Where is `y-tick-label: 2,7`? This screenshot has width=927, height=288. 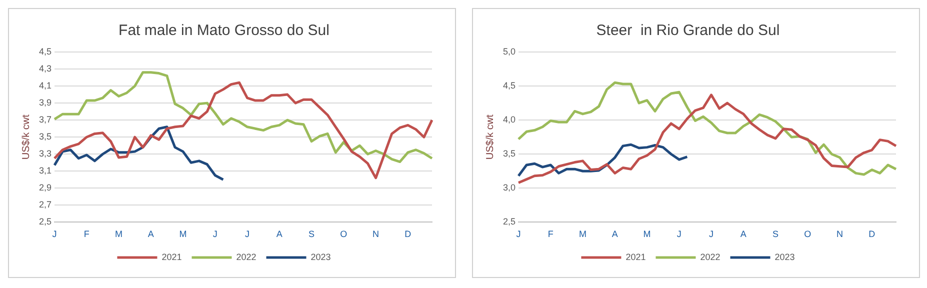 y-tick-label: 2,7 is located at coordinates (45, 205).